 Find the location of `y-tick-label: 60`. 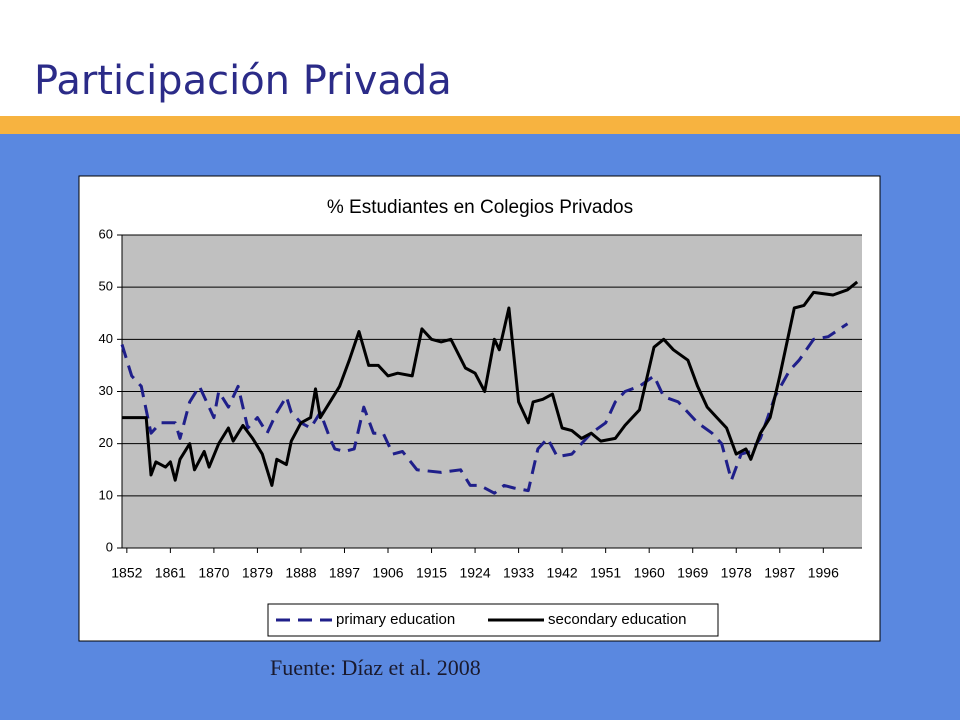

y-tick-label: 60 is located at coordinates (106, 233).